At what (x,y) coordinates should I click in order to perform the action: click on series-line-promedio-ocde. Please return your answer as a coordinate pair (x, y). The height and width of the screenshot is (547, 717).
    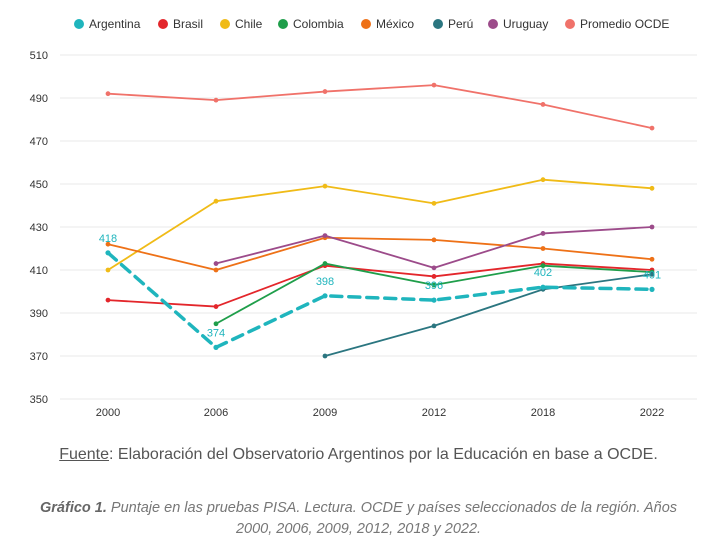
    Looking at the image, I should click on (380, 107).